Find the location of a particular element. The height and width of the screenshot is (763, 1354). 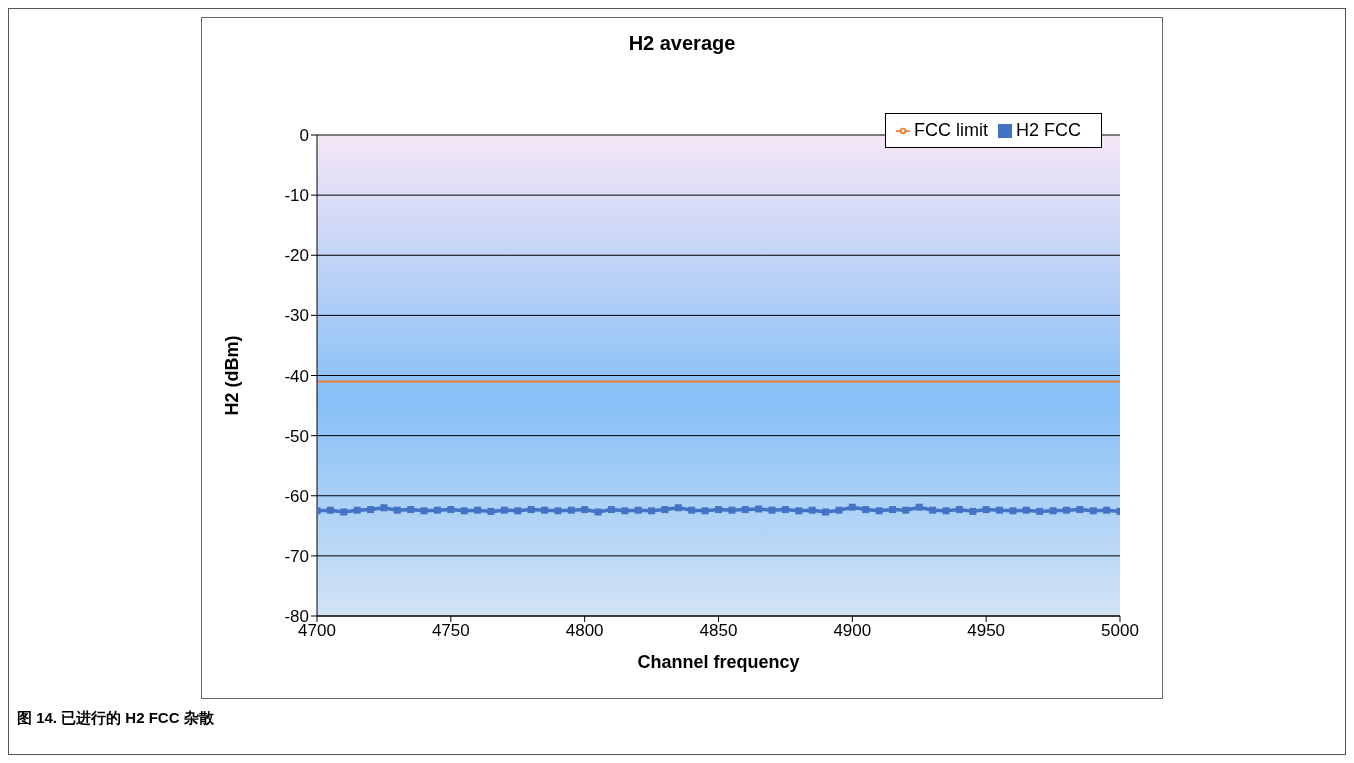

y-tick-label: -70 is located at coordinates (296, 556).